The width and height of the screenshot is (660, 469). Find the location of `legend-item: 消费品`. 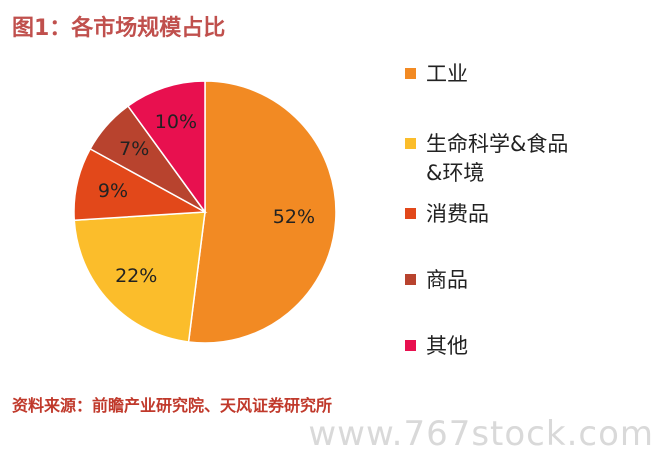

legend-item: 消费品 is located at coordinates (447, 214).